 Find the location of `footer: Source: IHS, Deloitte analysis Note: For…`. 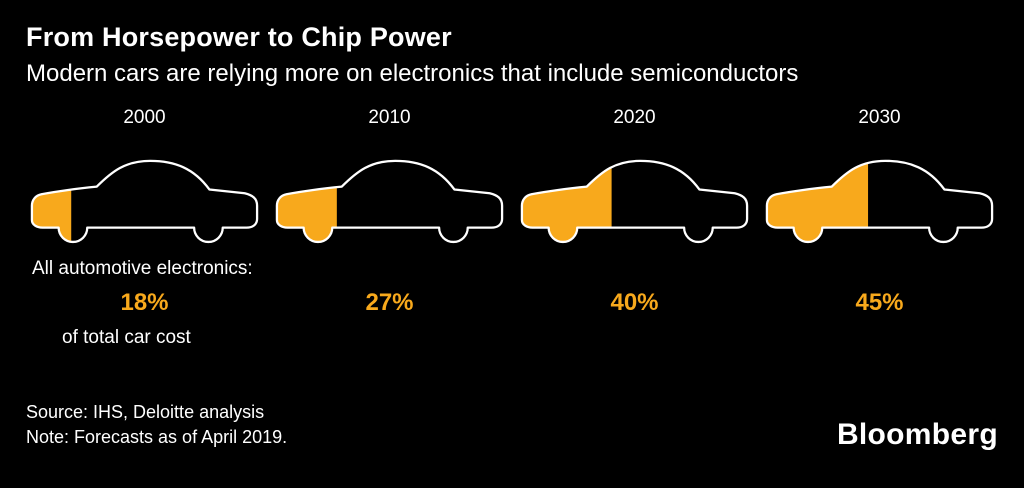

footer: Source: IHS, Deloitte analysis Note: For… is located at coordinates (156, 425).